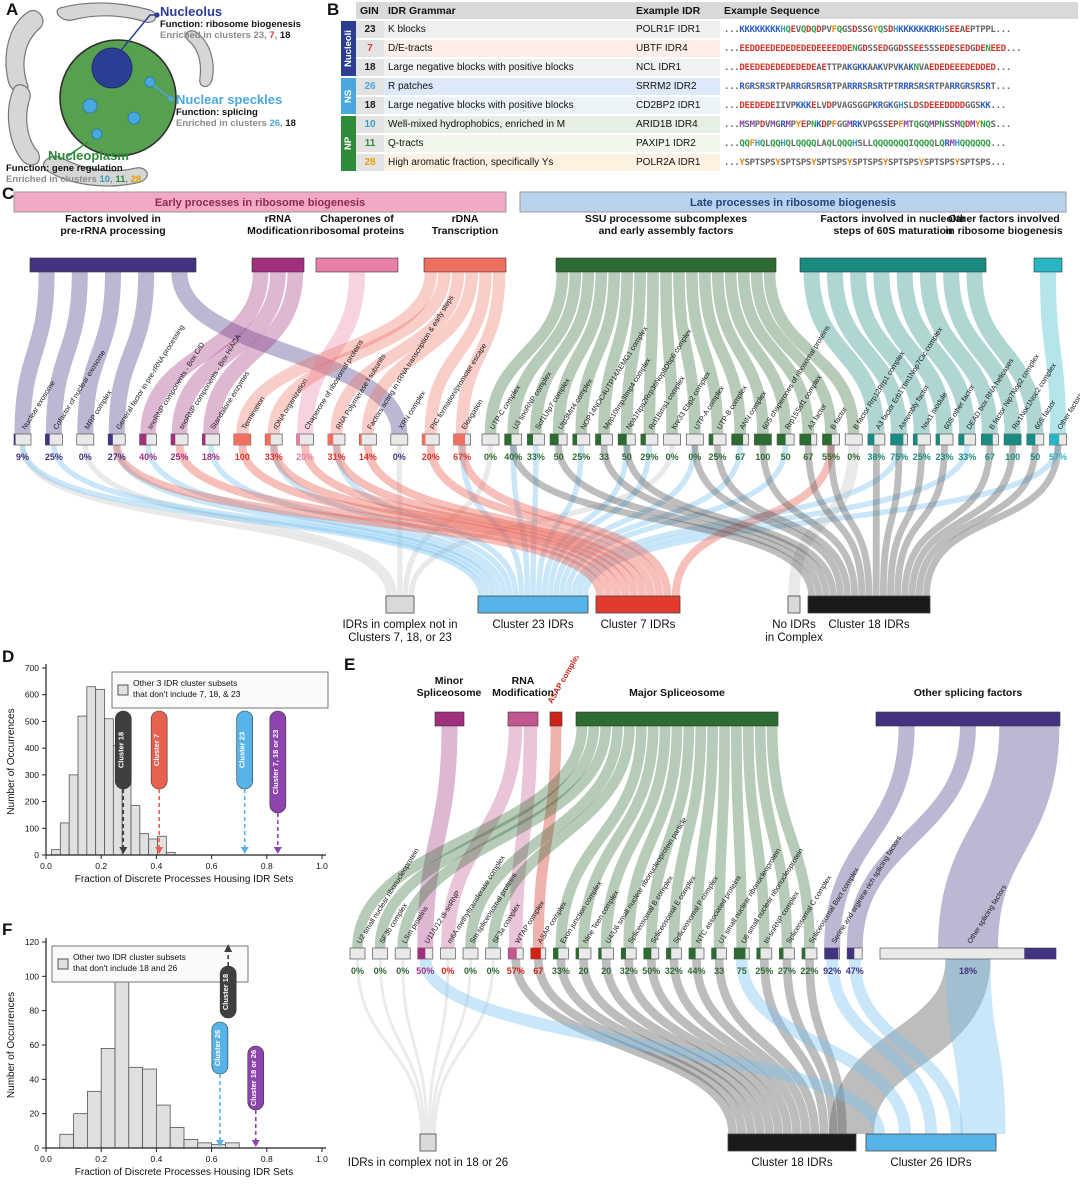 Image resolution: width=1080 pixels, height=1196 pixels. I want to click on organelle-function: Function: splicing, so click(217, 112).